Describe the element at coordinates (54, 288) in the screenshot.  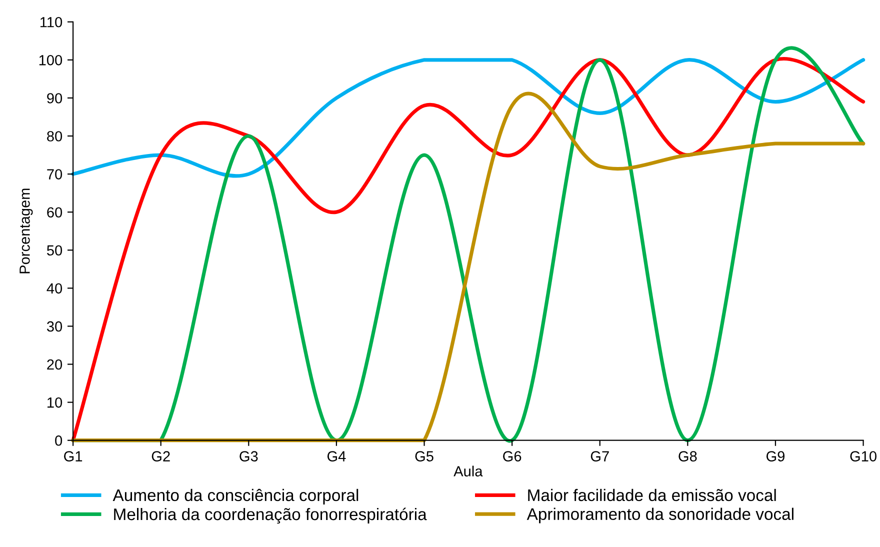
I see `y-tick-label: 40` at that location.